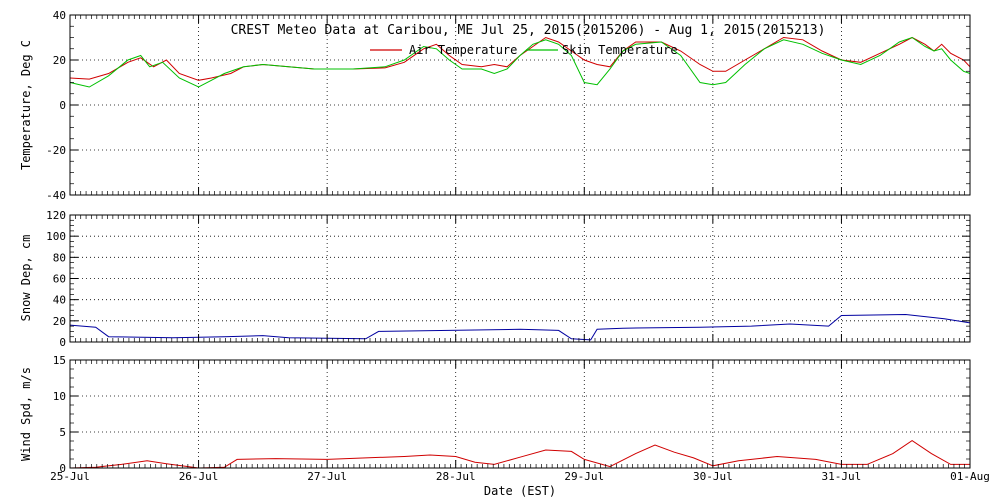  Describe the element at coordinates (524, 50) in the screenshot. I see `temperature-legend: Air Temperature Skin Temperature` at that location.